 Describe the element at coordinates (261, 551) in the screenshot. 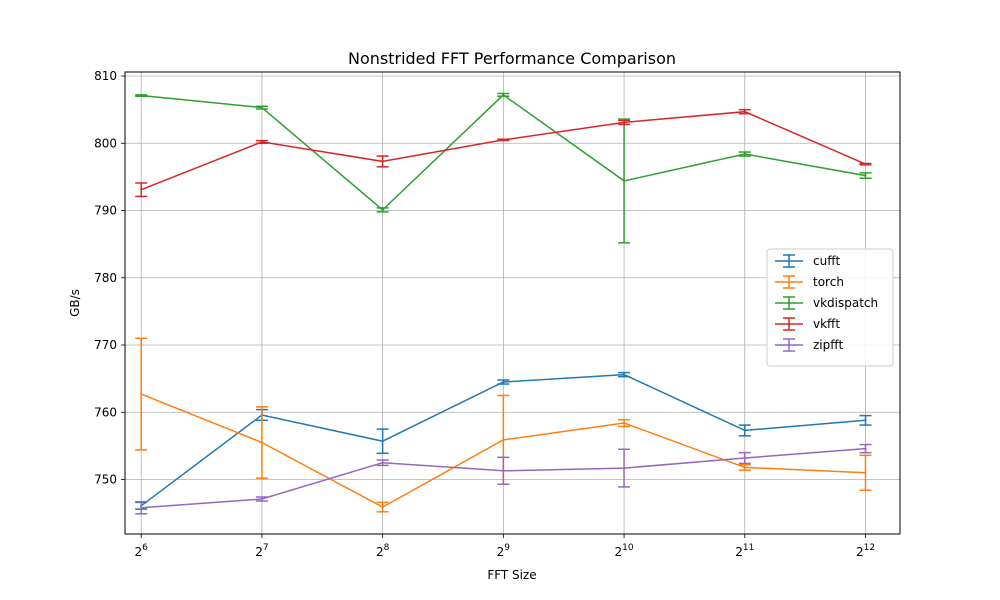

I see `x-tick-label: 27` at that location.